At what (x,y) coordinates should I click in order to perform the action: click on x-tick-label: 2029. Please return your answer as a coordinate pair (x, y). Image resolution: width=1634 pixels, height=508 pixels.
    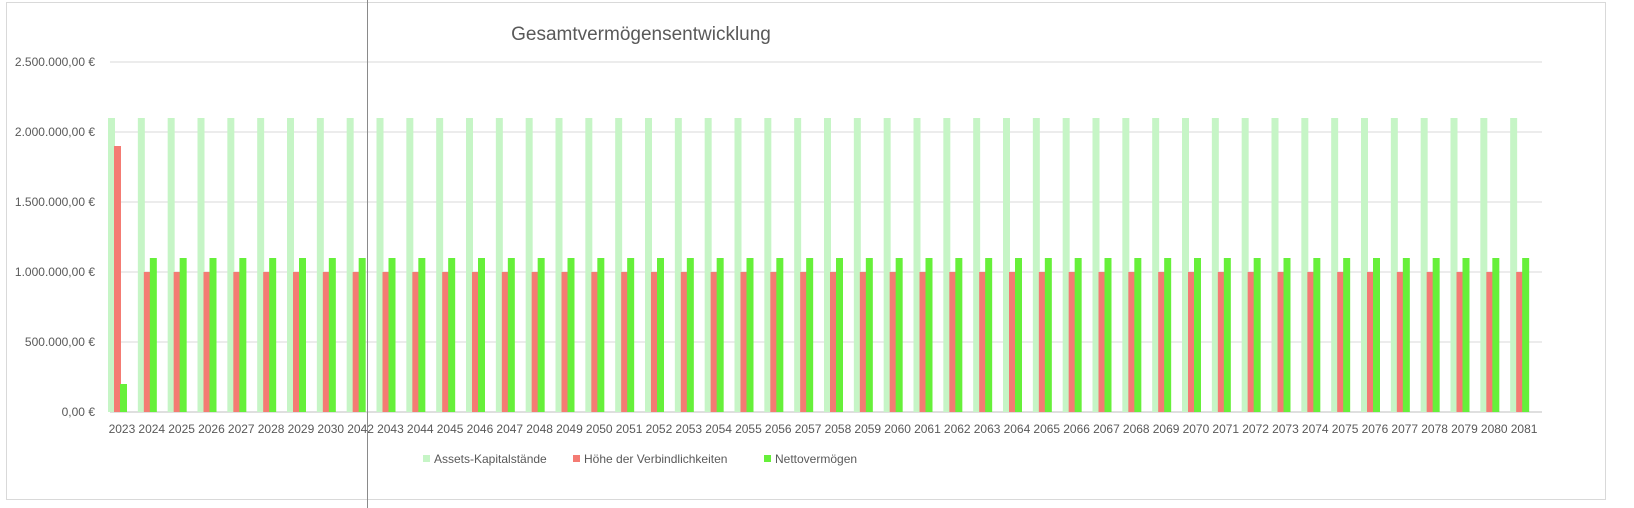
    Looking at the image, I should click on (301, 429).